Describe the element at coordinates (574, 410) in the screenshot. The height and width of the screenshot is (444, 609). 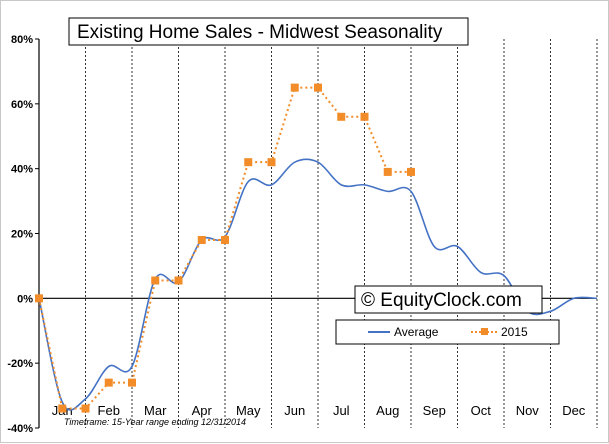
I see `month-label-dec: Dec` at that location.